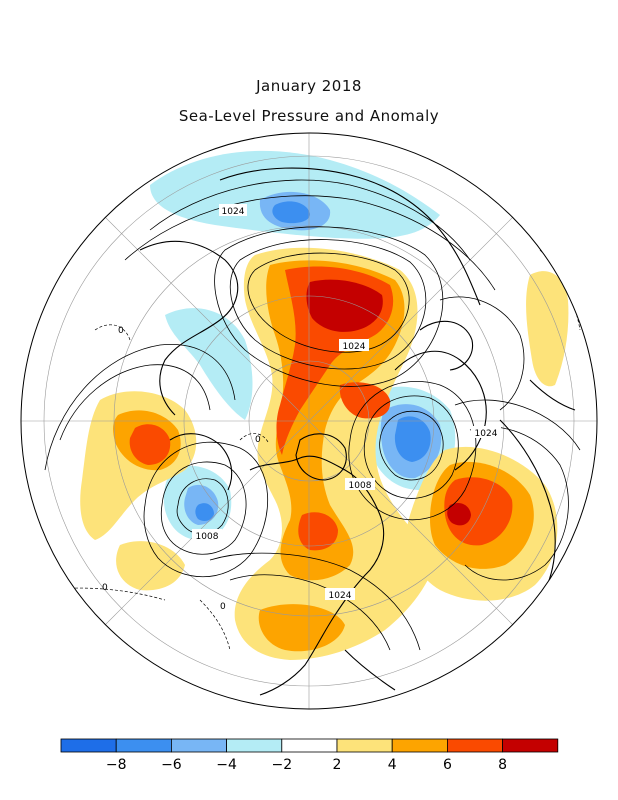 Image resolution: width=618 pixels, height=800 pixels. Describe the element at coordinates (482, 353) in the screenshot. I see `contour-siberia` at that location.